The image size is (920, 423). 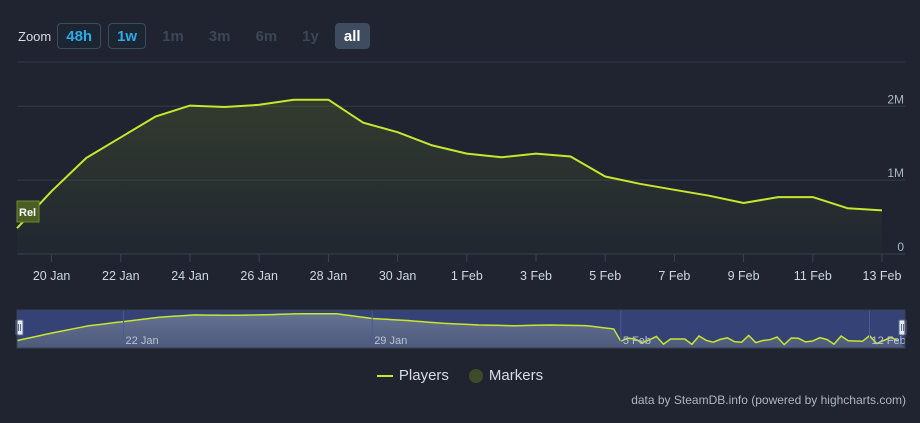 I want to click on zoom-all-button: all, so click(x=352, y=36).